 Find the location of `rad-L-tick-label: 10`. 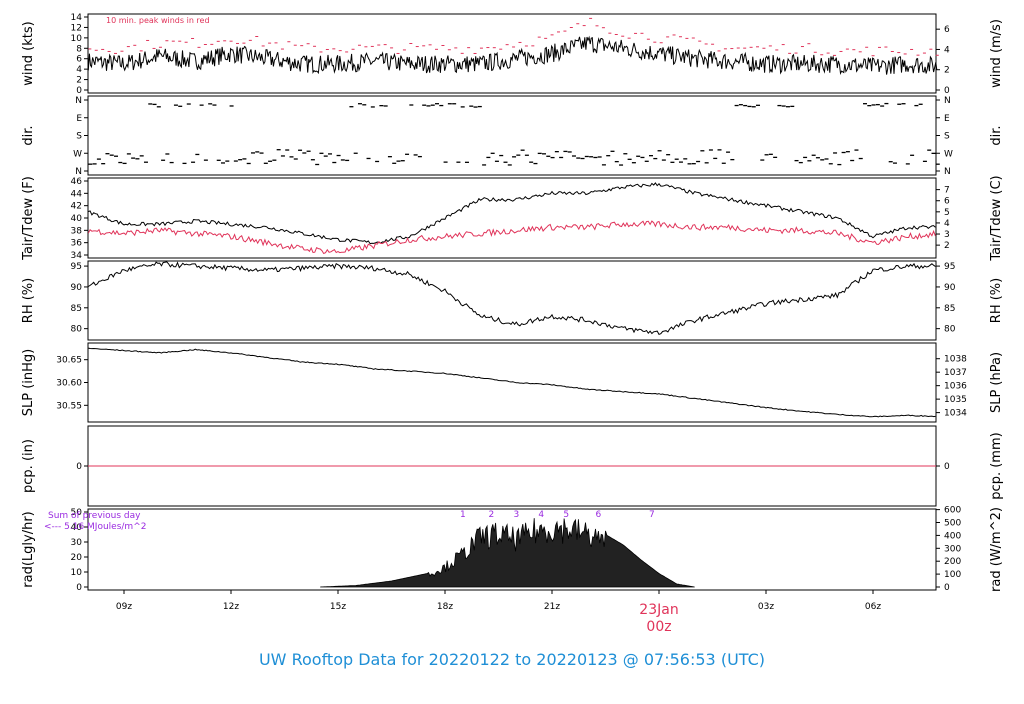

rad-L-tick-label: 10 is located at coordinates (77, 573).